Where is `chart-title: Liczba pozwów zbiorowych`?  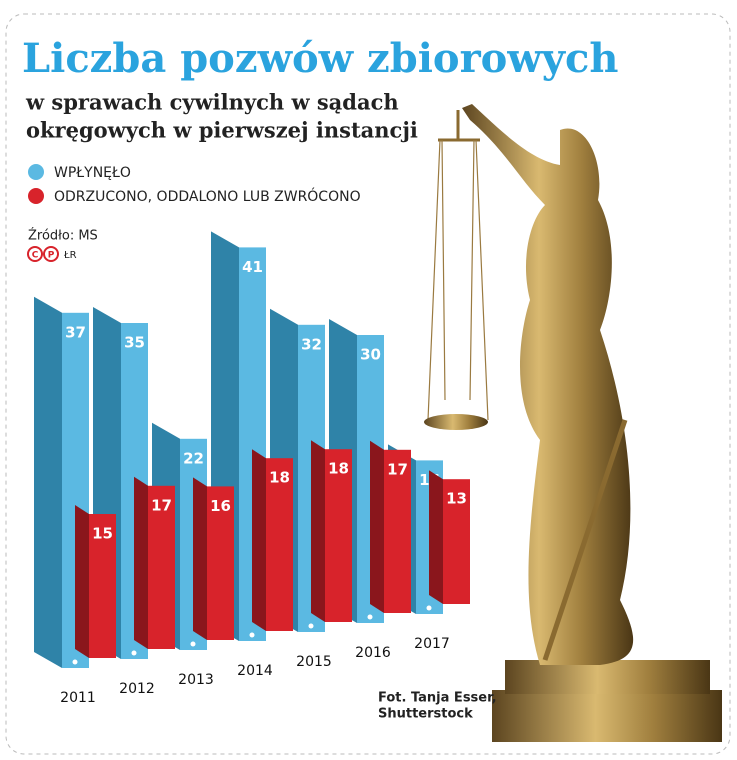
chart-title: Liczba pozwów zbiorowych is located at coordinates (320, 58).